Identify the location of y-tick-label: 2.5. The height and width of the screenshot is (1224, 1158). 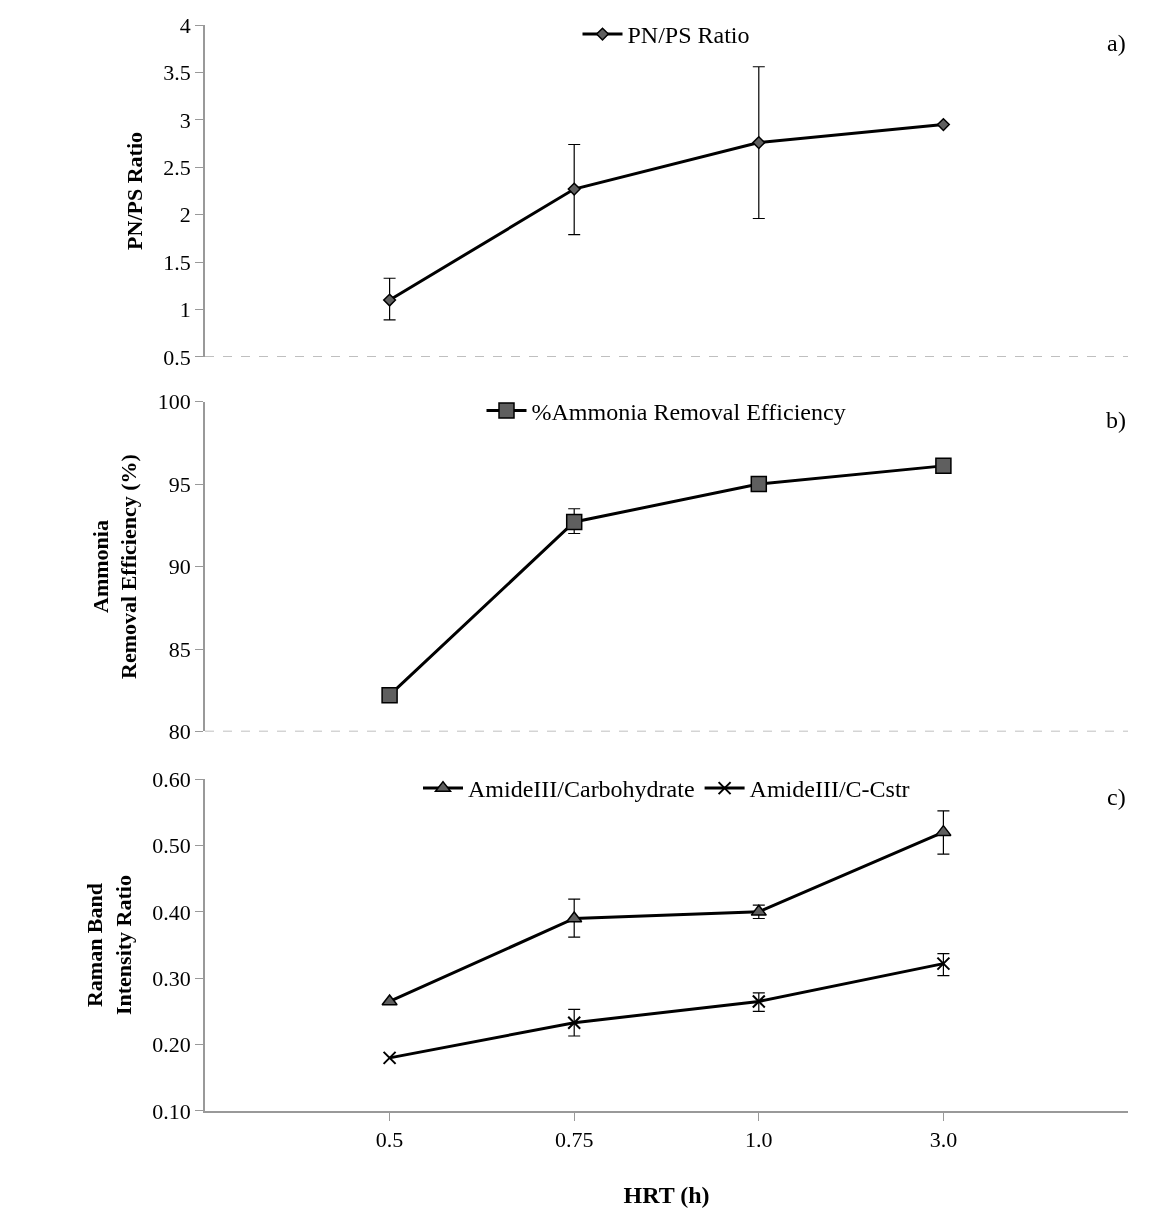
(177, 167).